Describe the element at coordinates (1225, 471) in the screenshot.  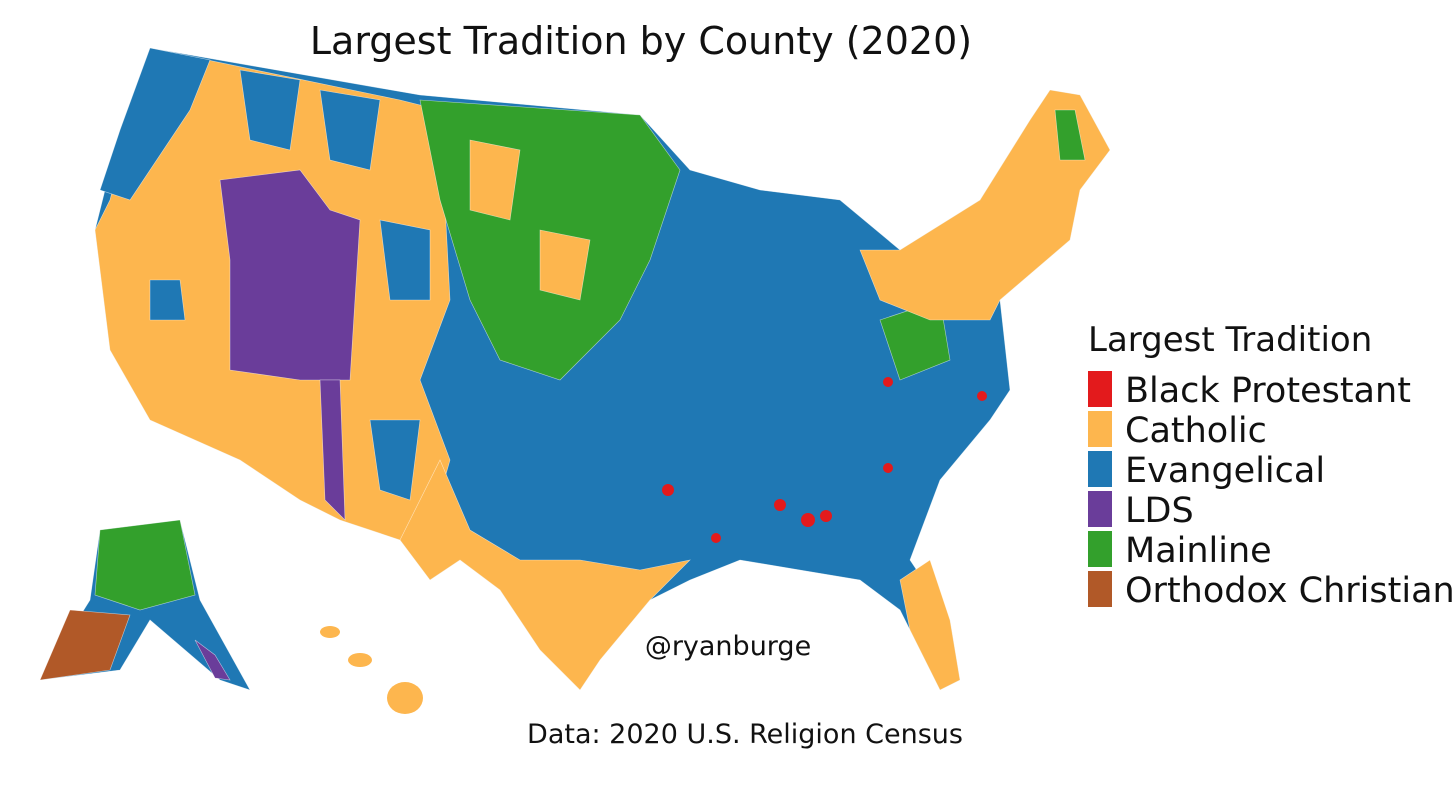
I see `legend-label: Evangelical` at that location.